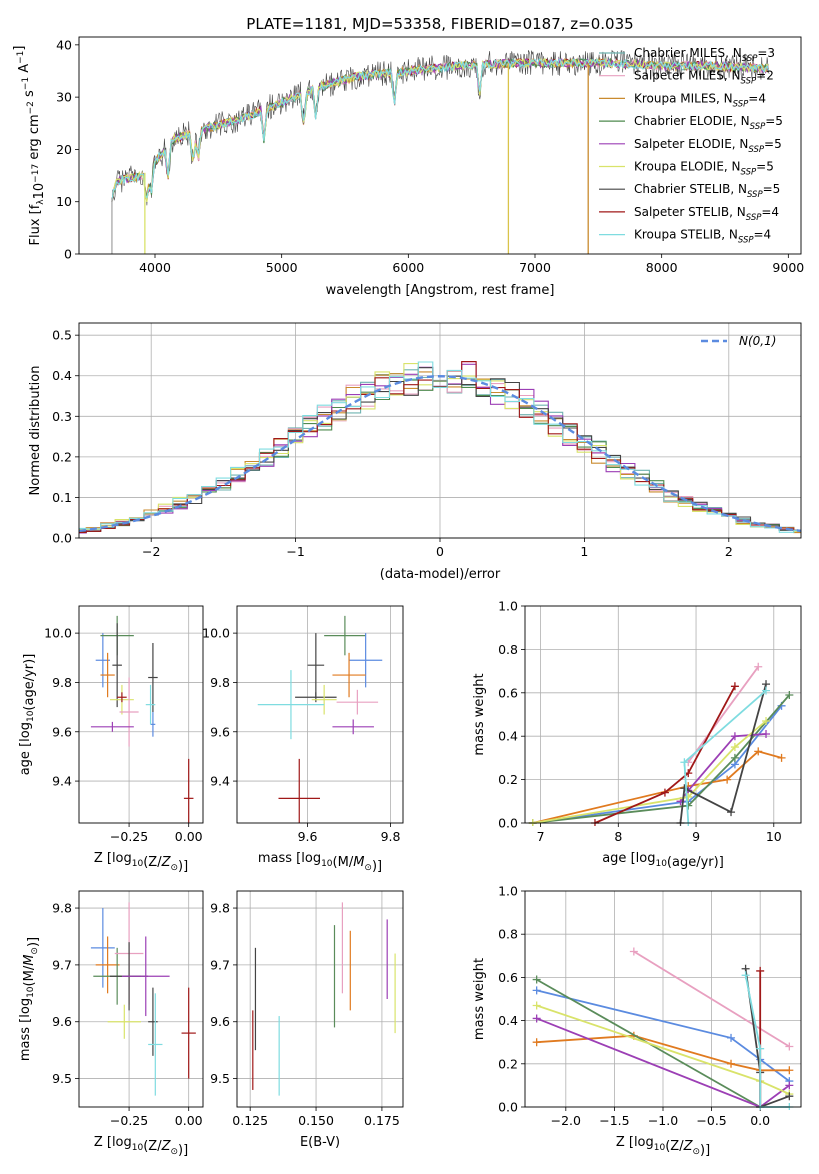  I want to click on x-tick-label: 0.175, so click(382, 1120).